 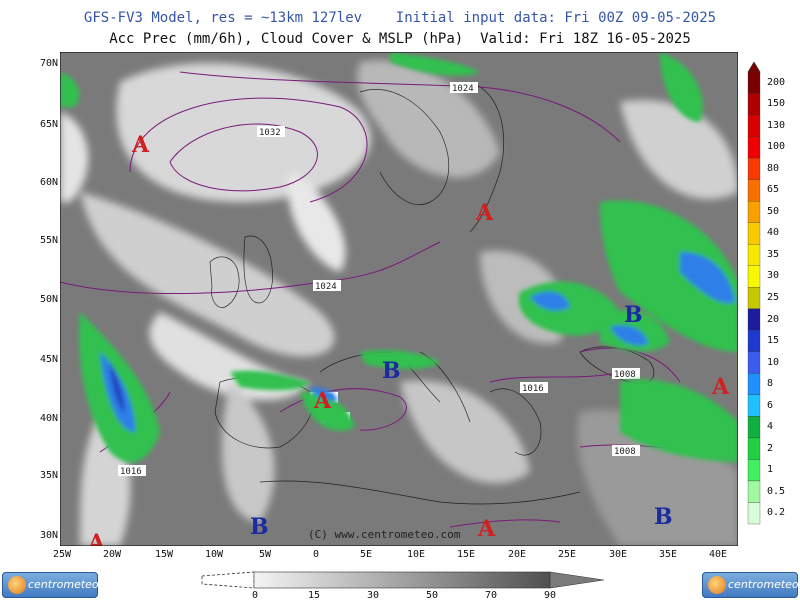 I want to click on lon-label: 25W, so click(x=62, y=554).